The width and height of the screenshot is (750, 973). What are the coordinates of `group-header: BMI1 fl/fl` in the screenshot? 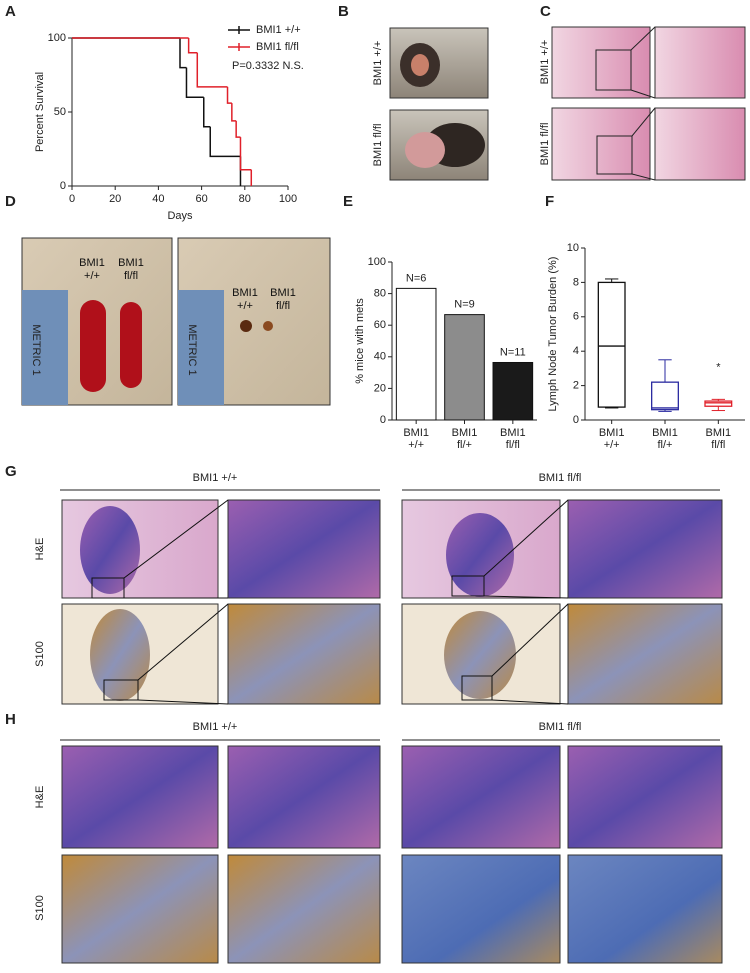 It's located at (560, 727).